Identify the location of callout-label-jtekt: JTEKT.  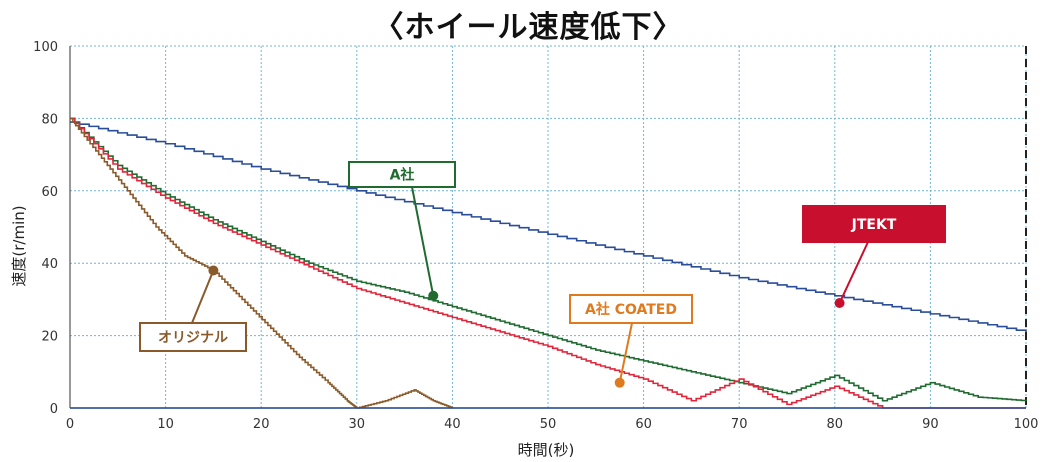
(874, 225).